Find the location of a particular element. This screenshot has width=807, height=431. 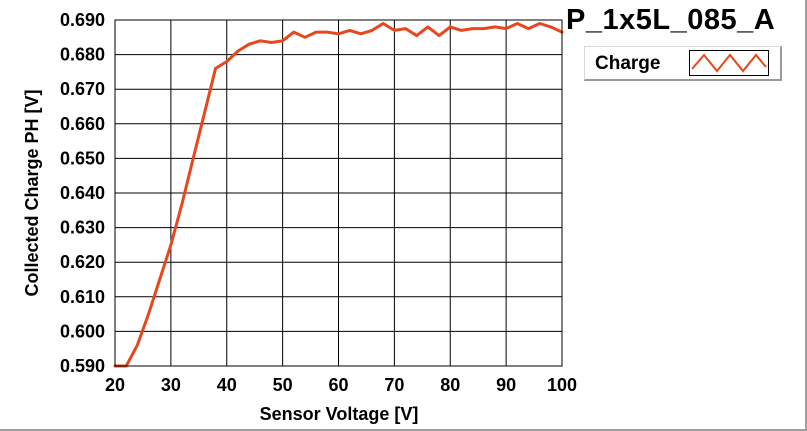

x-tick-label: 20 is located at coordinates (115, 385).